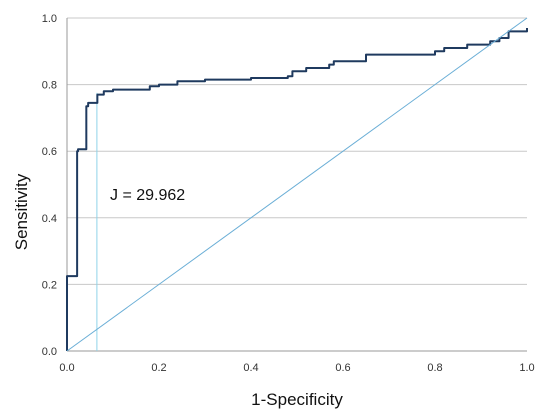 This screenshot has width=550, height=417. Describe the element at coordinates (49, 352) in the screenshot. I see `y-tick-label: 0.0` at that location.